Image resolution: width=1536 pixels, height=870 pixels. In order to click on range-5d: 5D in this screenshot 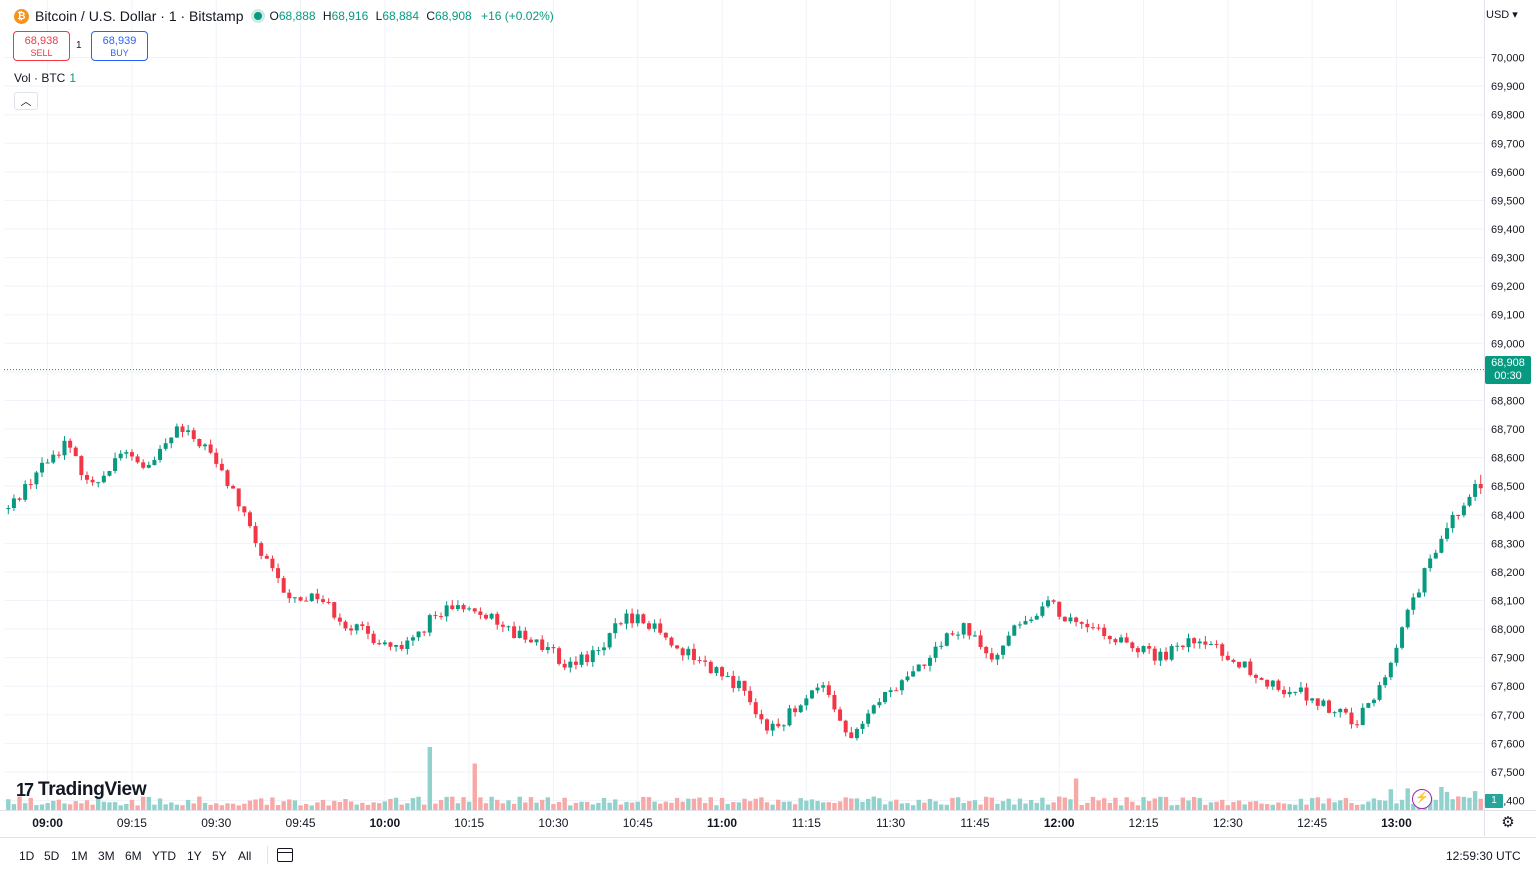, I will do `click(52, 856)`.